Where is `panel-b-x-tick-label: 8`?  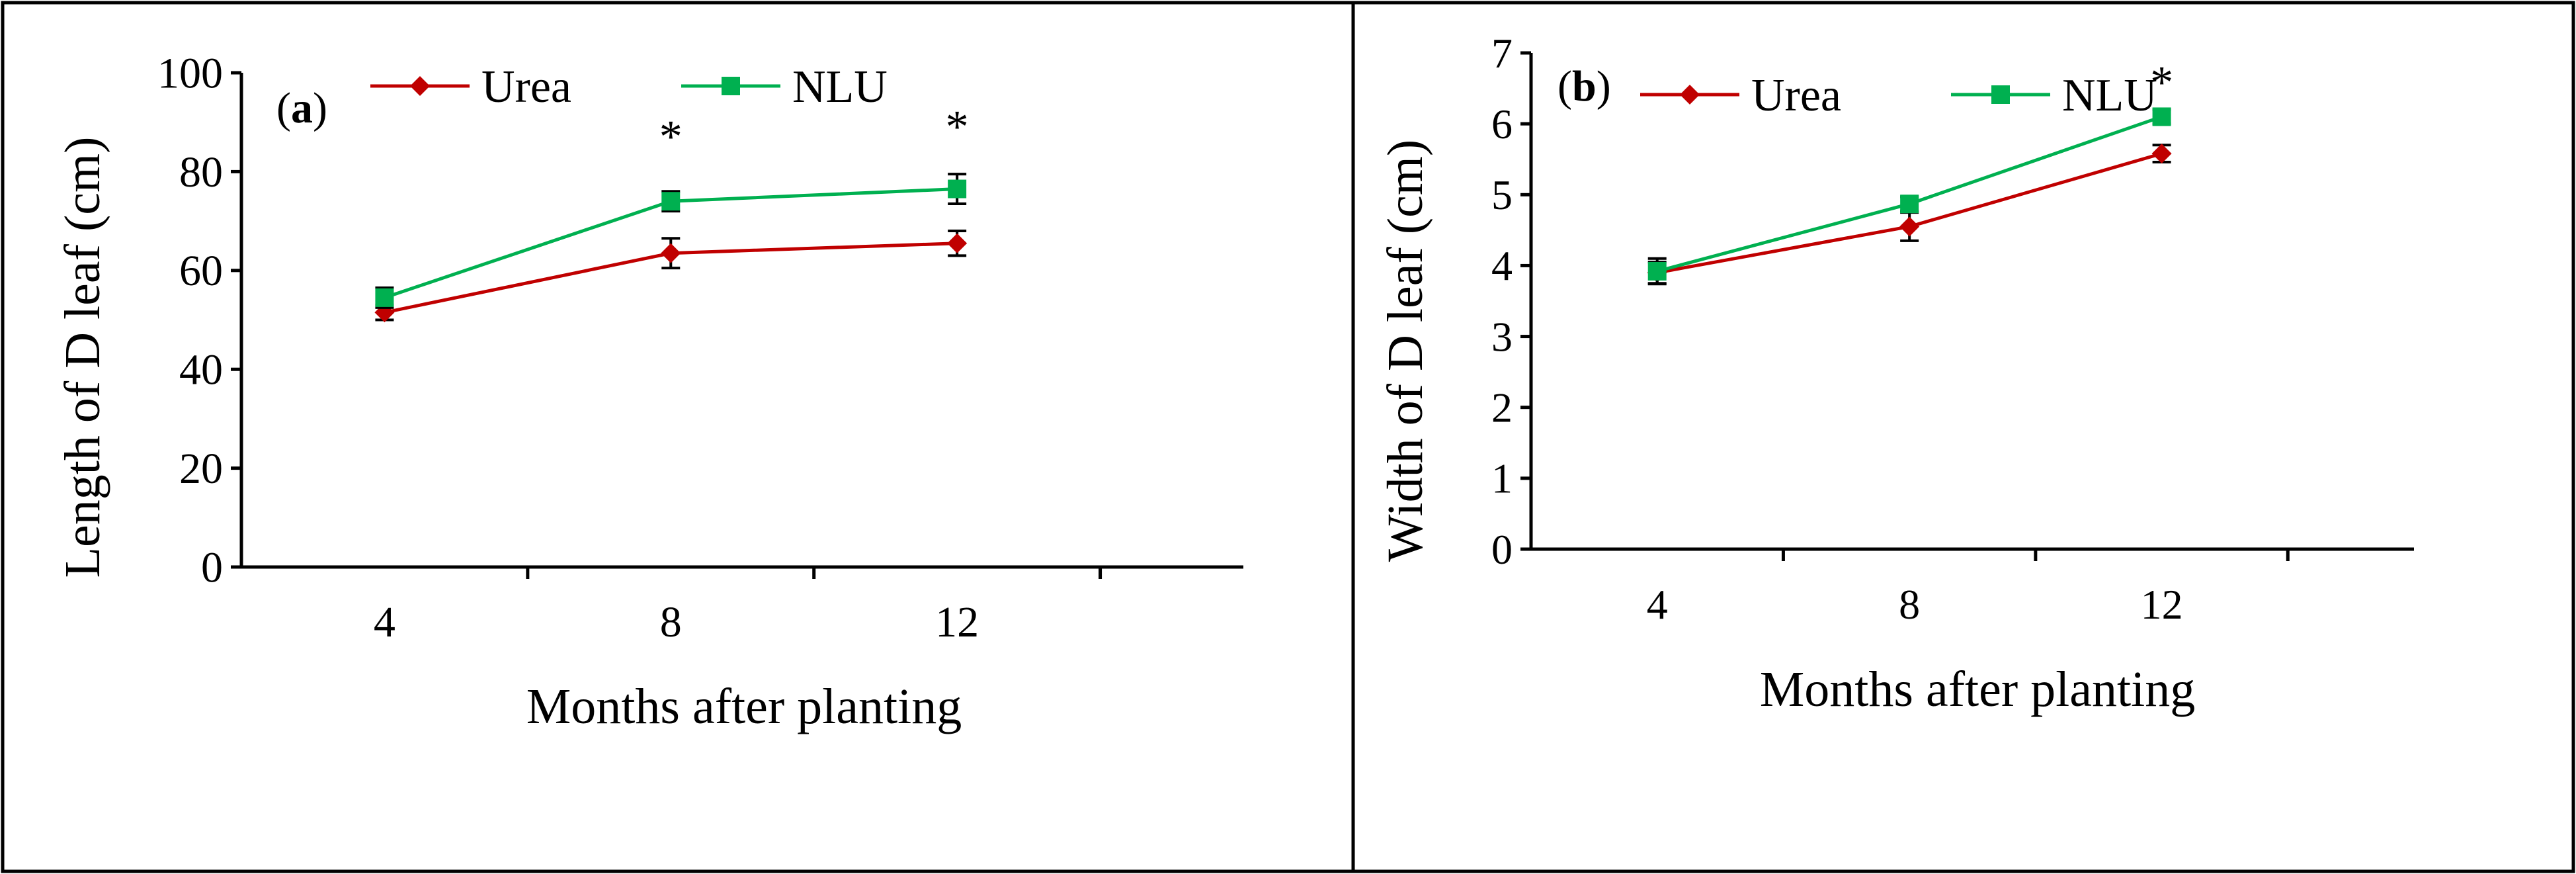 panel-b-x-tick-label: 8 is located at coordinates (1909, 604).